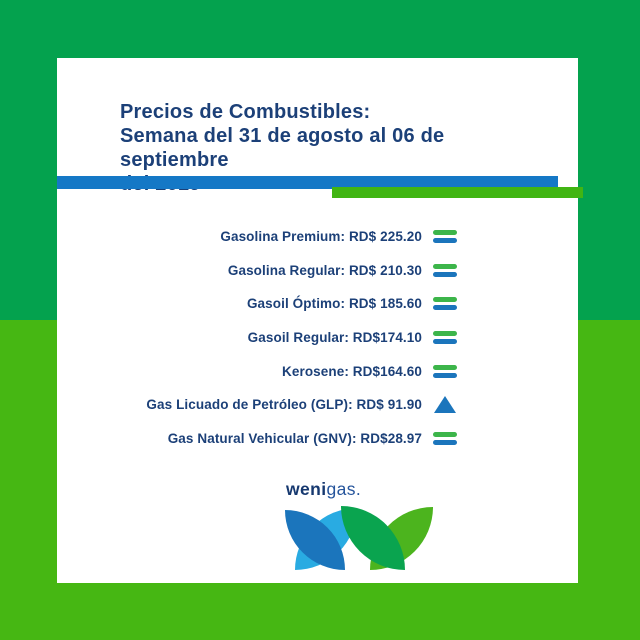  I want to click on price-row-kerosene: Kerosene: RD$164.60, so click(257, 371).